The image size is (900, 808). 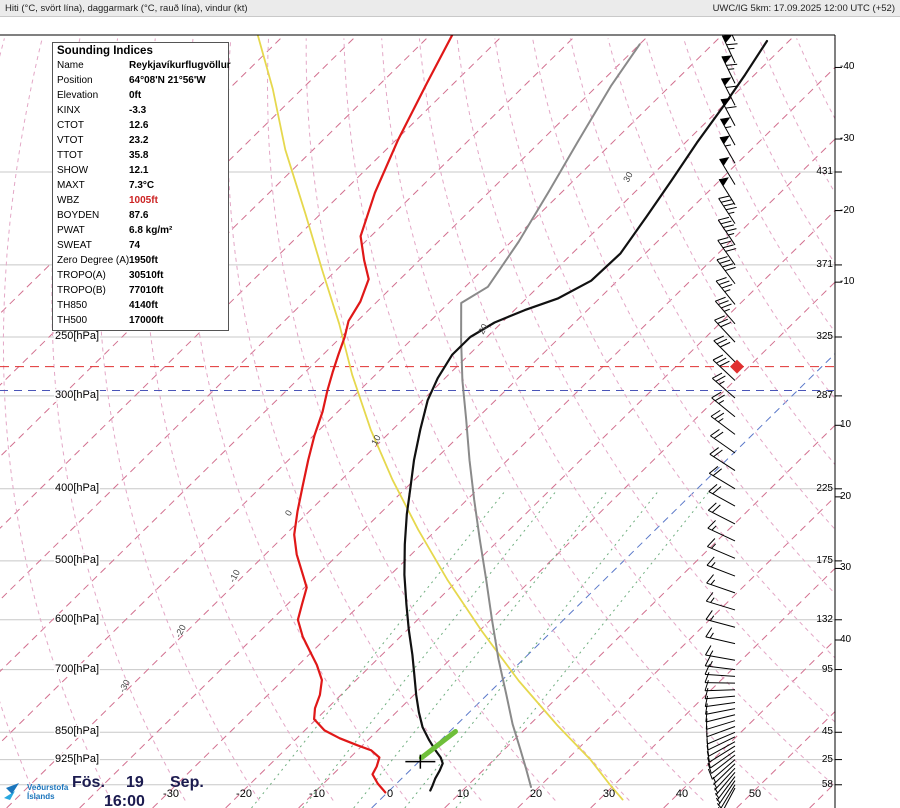 I want to click on indices-row-name: PWAT, so click(x=71, y=230).